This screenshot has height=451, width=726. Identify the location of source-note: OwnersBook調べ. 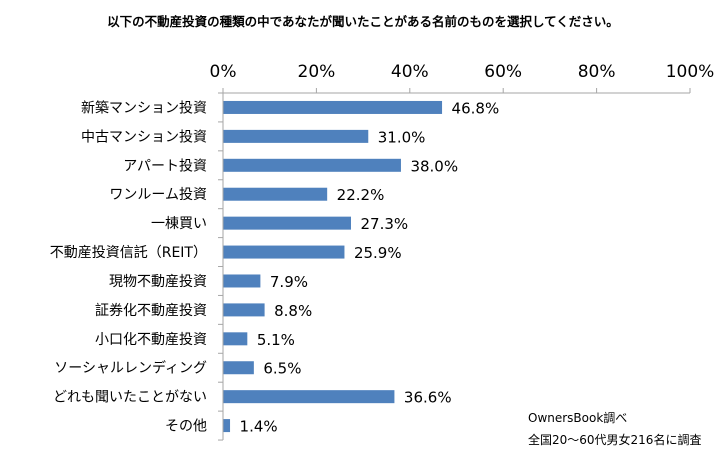
(577, 418).